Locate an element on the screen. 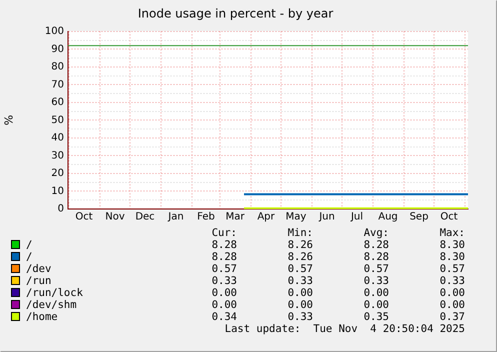  x-tick-label: Feb is located at coordinates (206, 217).